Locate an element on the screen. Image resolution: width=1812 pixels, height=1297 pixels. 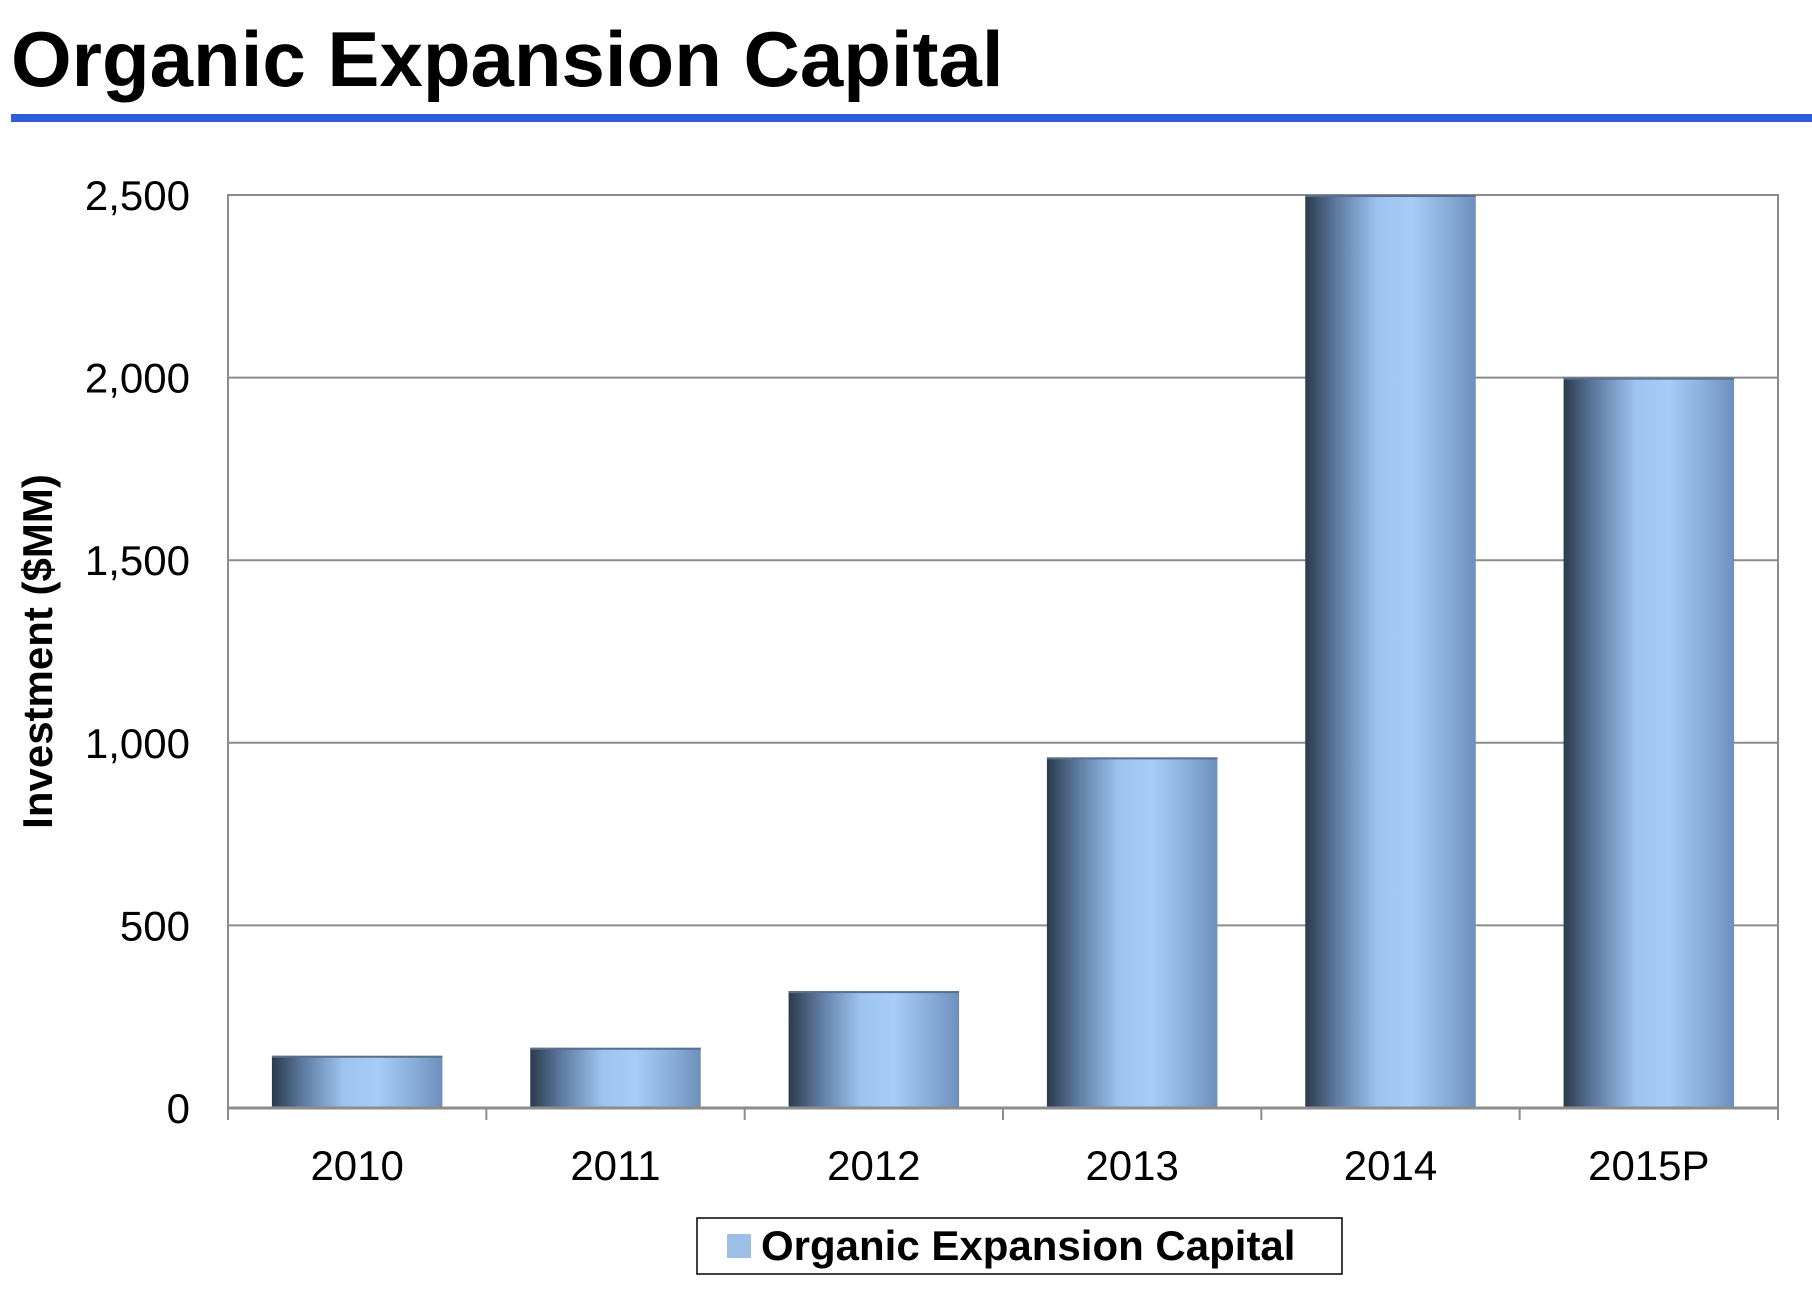
y-axis-title: Investment ($MM) is located at coordinates (37, 651).